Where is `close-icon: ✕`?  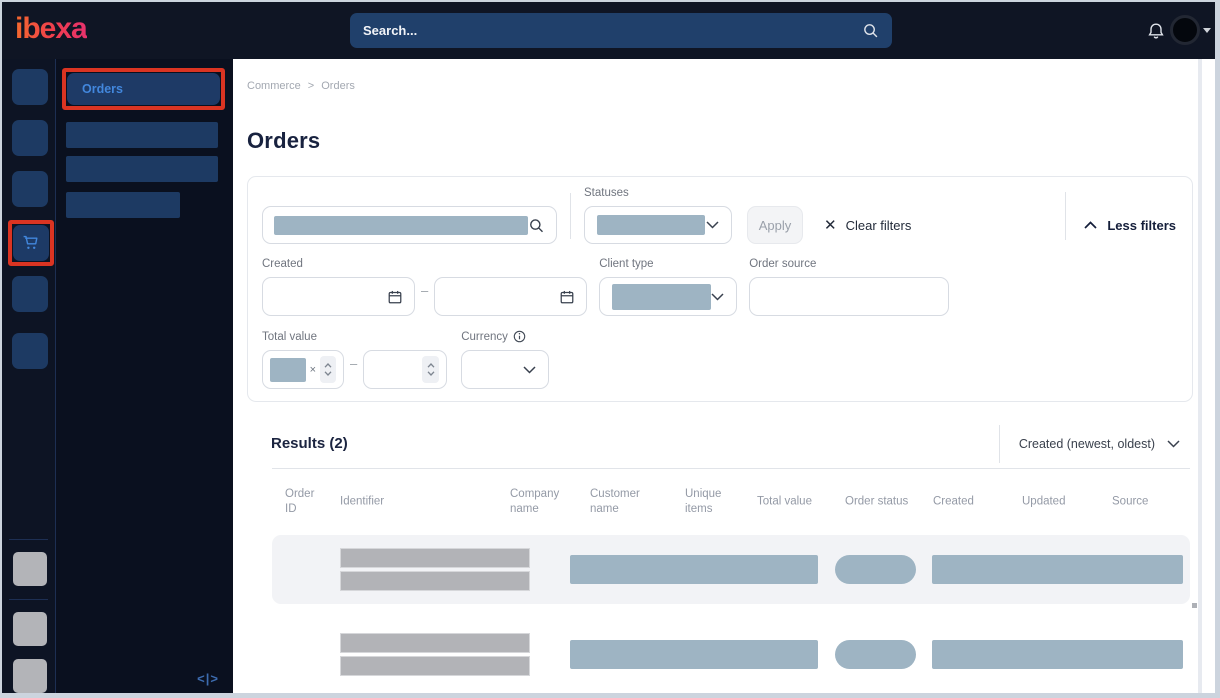 close-icon: ✕ is located at coordinates (830, 225).